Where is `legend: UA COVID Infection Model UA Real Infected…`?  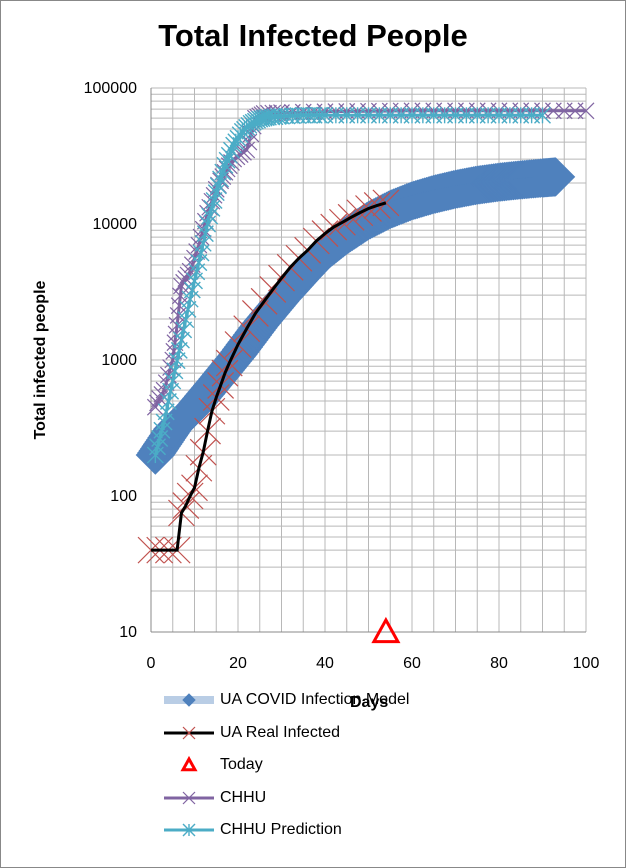
legend: UA COVID Infection Model UA Real Infected… is located at coordinates (284, 765).